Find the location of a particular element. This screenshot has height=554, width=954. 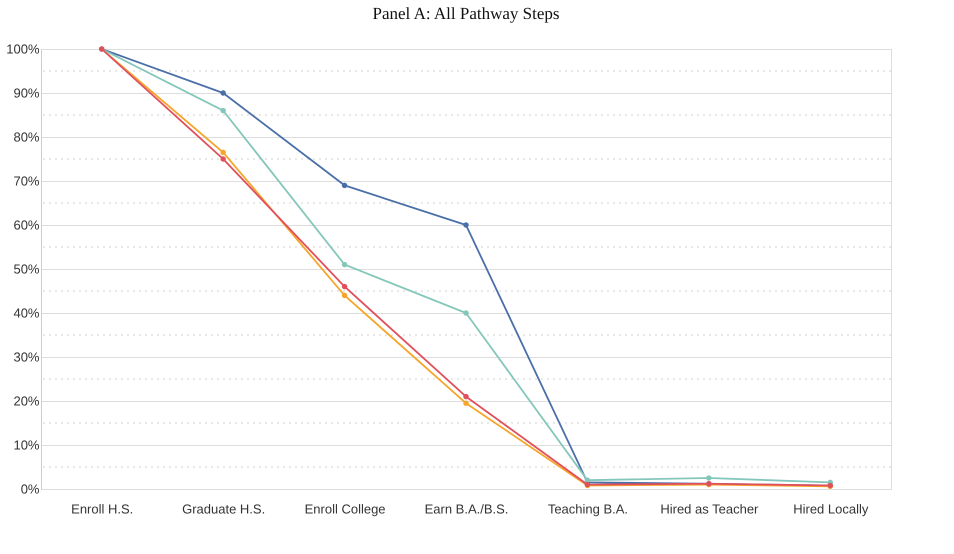

y-tick-label: 20% is located at coordinates (26, 401).